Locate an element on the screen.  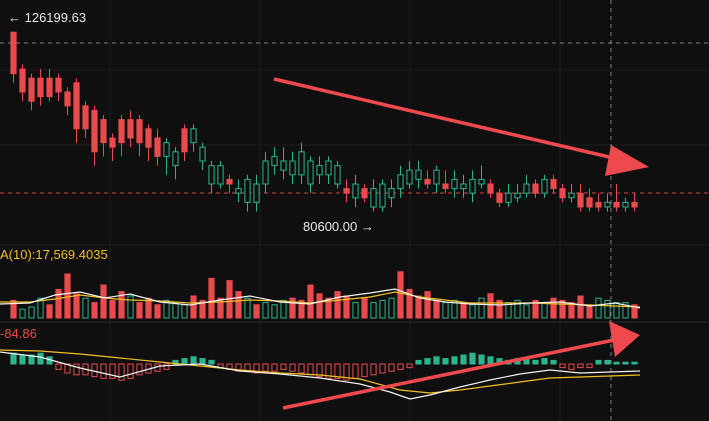
high-price-label: ← 126199.63 is located at coordinates (47, 17).